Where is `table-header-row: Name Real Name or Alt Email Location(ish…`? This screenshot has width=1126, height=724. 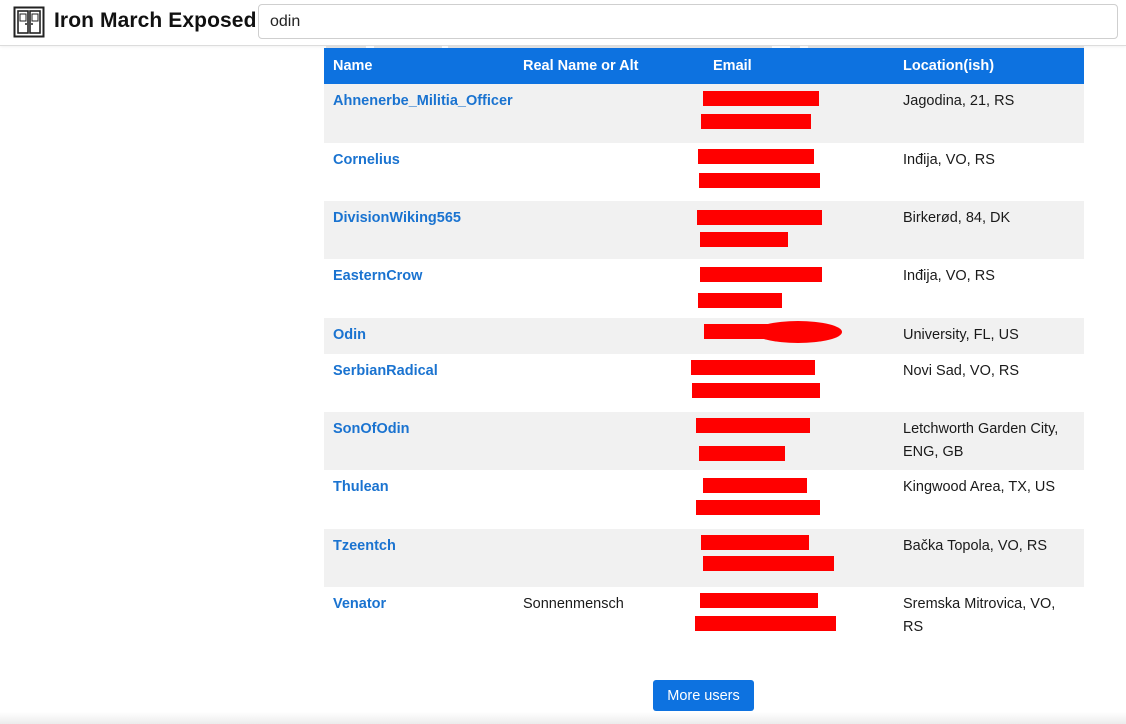 table-header-row: Name Real Name or Alt Email Location(ish… is located at coordinates (704, 66).